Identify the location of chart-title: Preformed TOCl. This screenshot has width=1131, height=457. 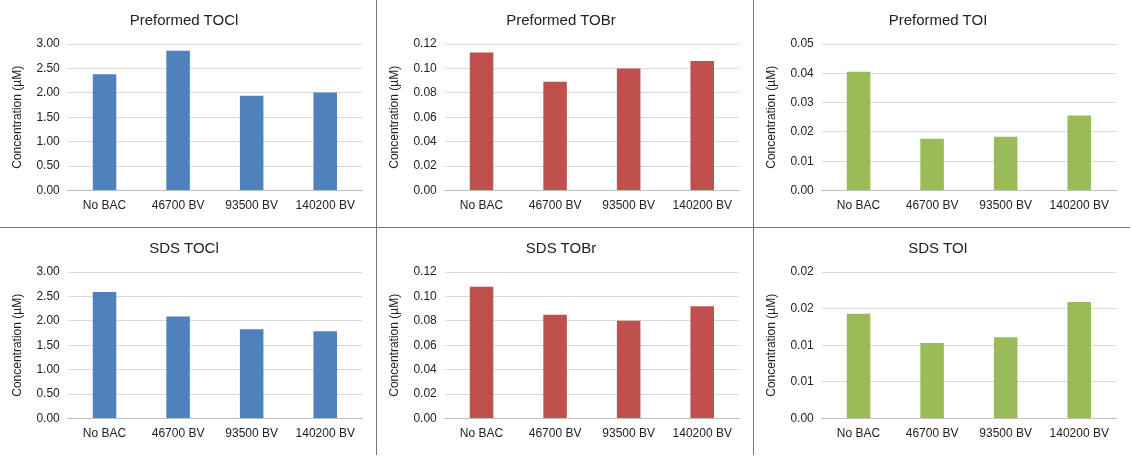
(184, 20).